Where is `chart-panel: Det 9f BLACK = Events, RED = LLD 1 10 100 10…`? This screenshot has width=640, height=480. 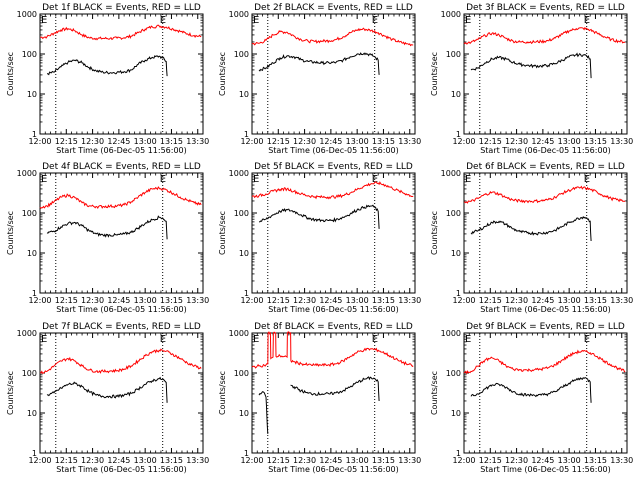
chart-panel: Det 9f BLACK = Events, RED = LLD 1 10 100 10… is located at coordinates (531, 398).